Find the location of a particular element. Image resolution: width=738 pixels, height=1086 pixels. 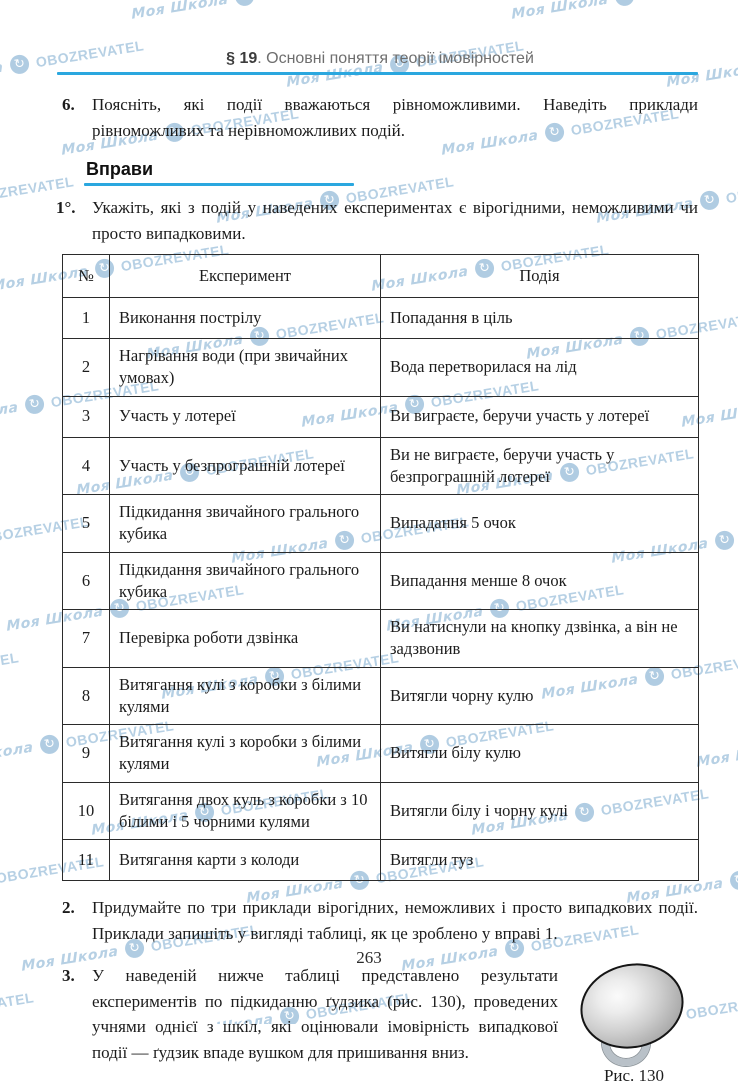

event-cell: Вода перетворилася на лід is located at coordinates (539, 367).